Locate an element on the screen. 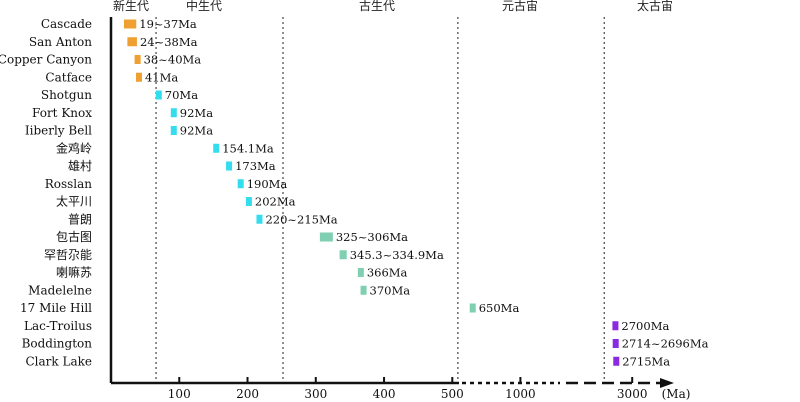 Image resolution: width=800 pixels, height=402 pixels. deposit-label-cascade: Cascade is located at coordinates (66, 24).